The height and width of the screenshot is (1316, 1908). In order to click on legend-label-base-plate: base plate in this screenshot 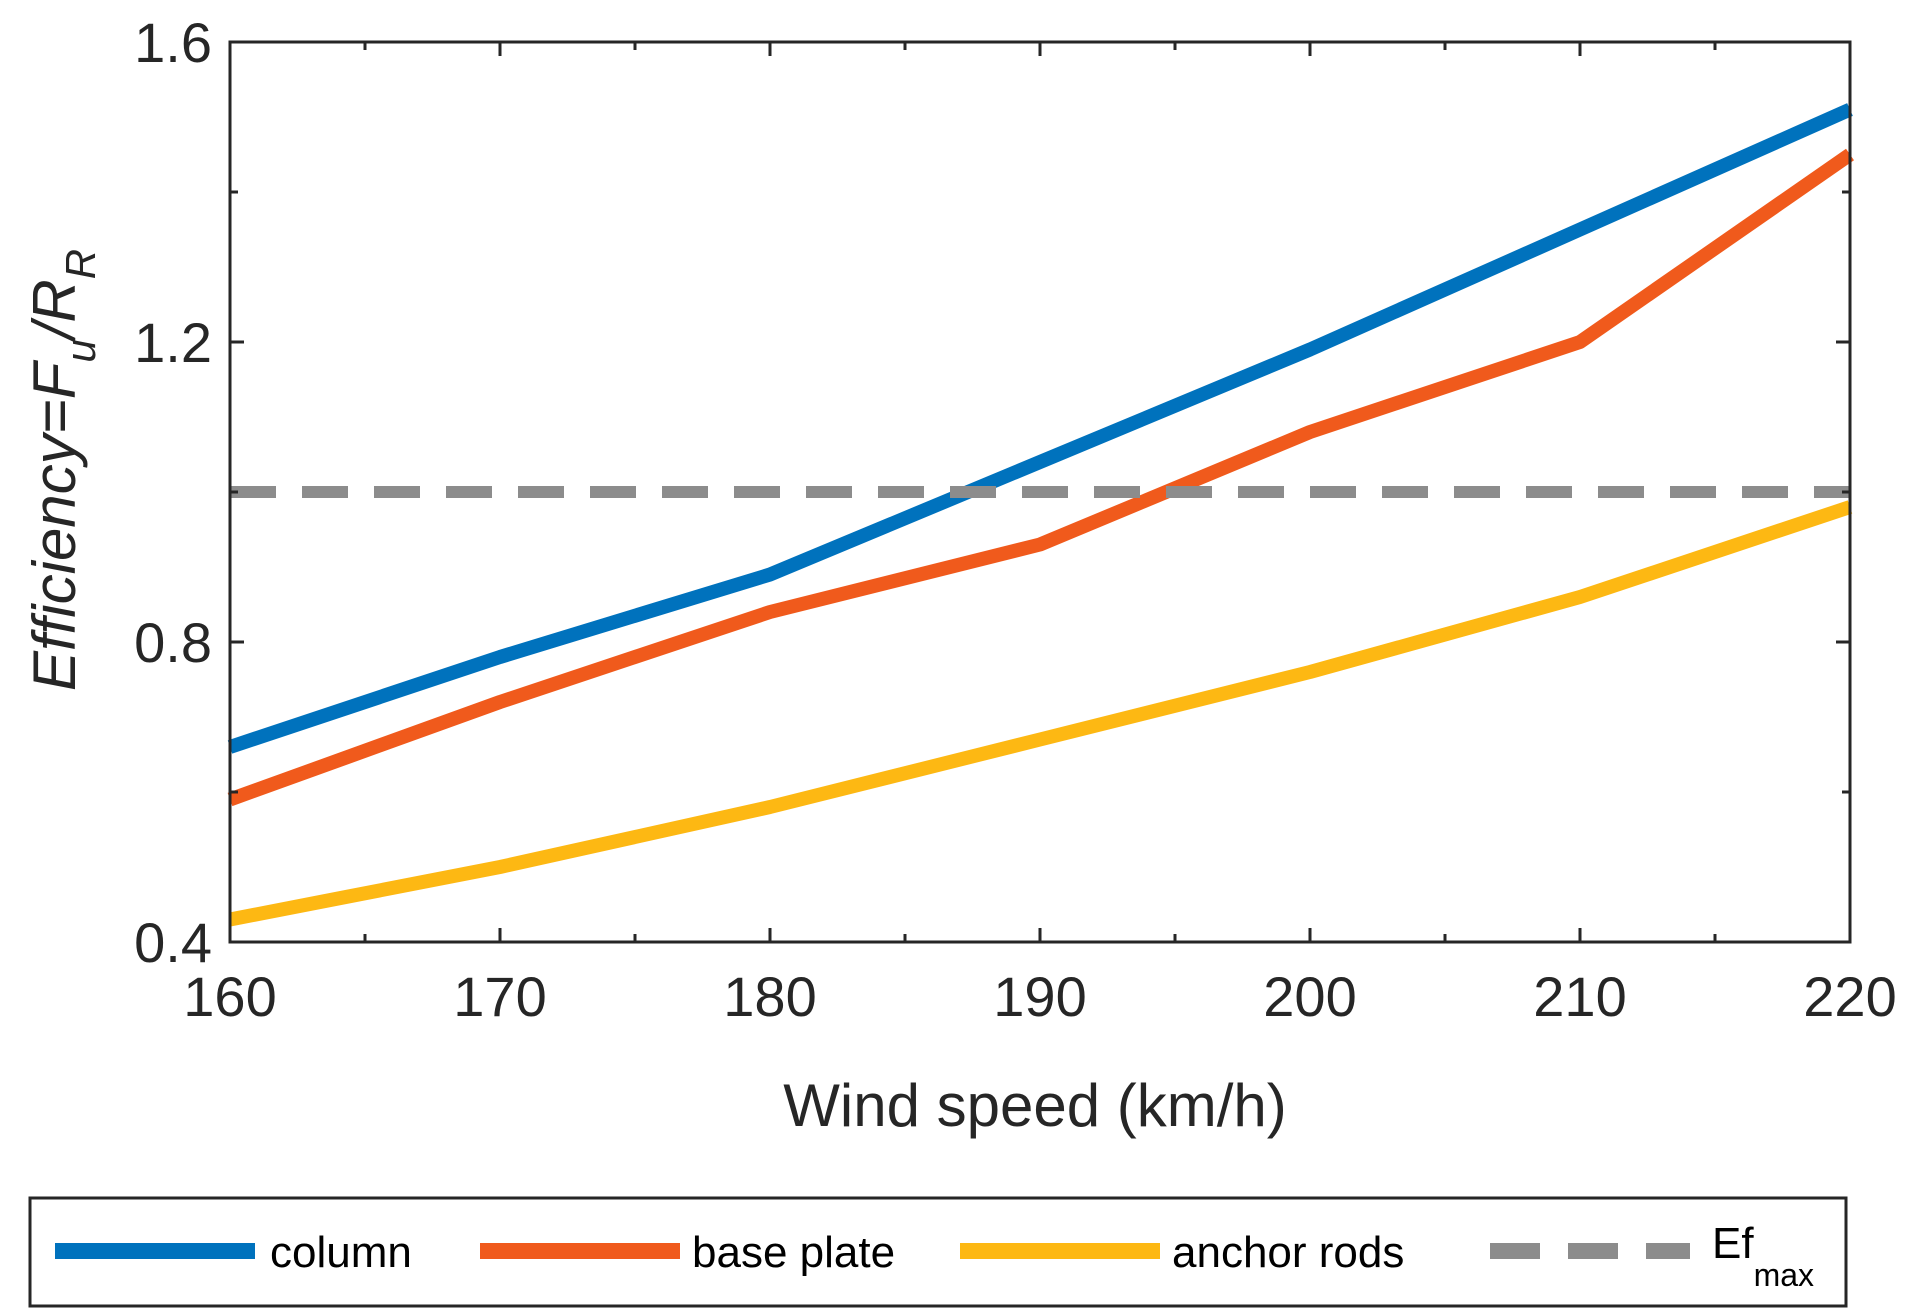, I will do `click(793, 1252)`.